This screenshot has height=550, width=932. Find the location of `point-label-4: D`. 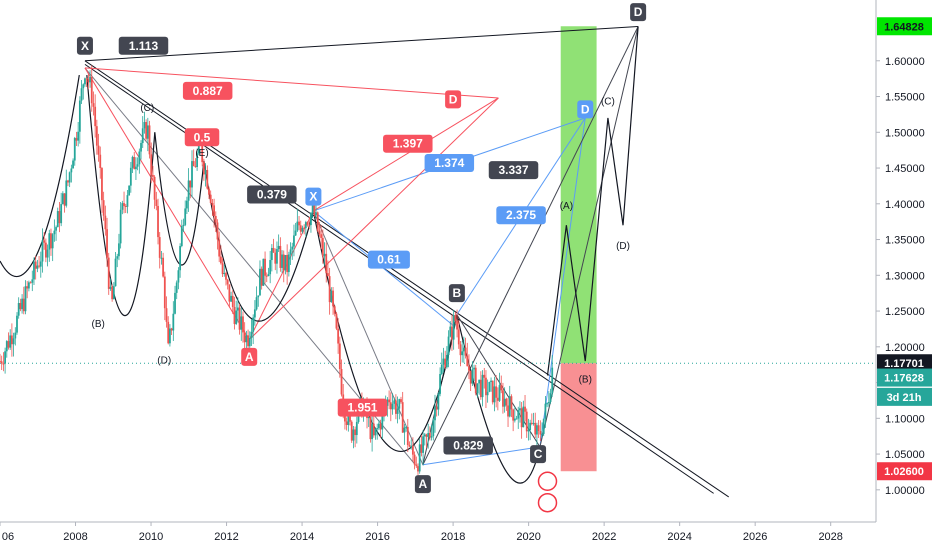

point-label-4: D is located at coordinates (638, 12).